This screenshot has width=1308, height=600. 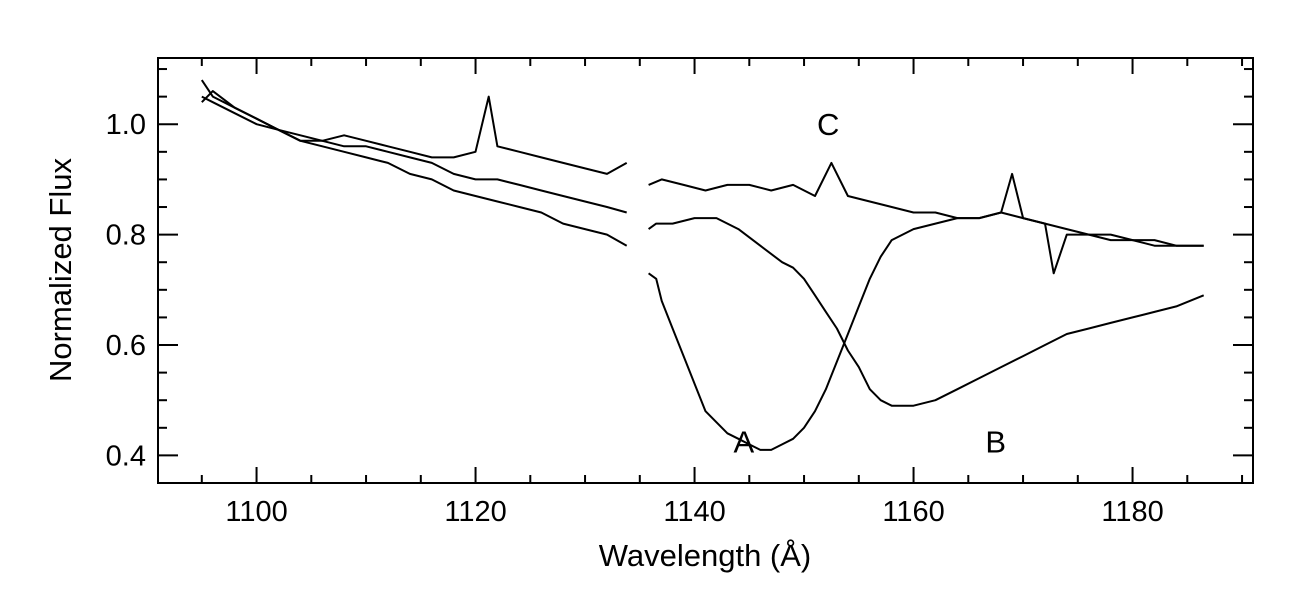 What do you see at coordinates (869, 283) in the screenshot?
I see `curve-annotations: A B C` at bounding box center [869, 283].